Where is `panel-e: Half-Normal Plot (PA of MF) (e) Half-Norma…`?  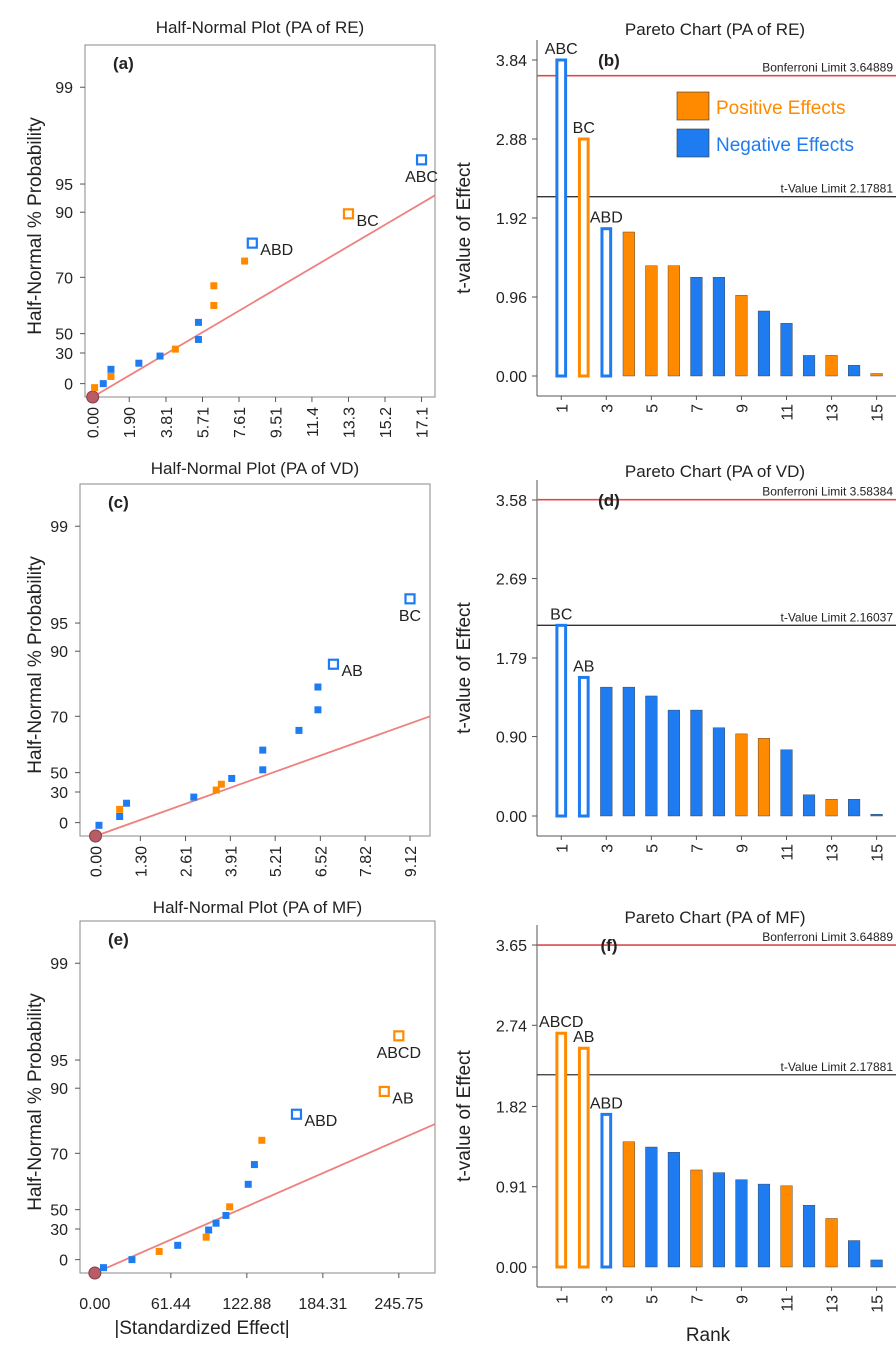 panel-e: Half-Normal Plot (PA of MF) (e) Half-Norma… is located at coordinates (230, 1118).